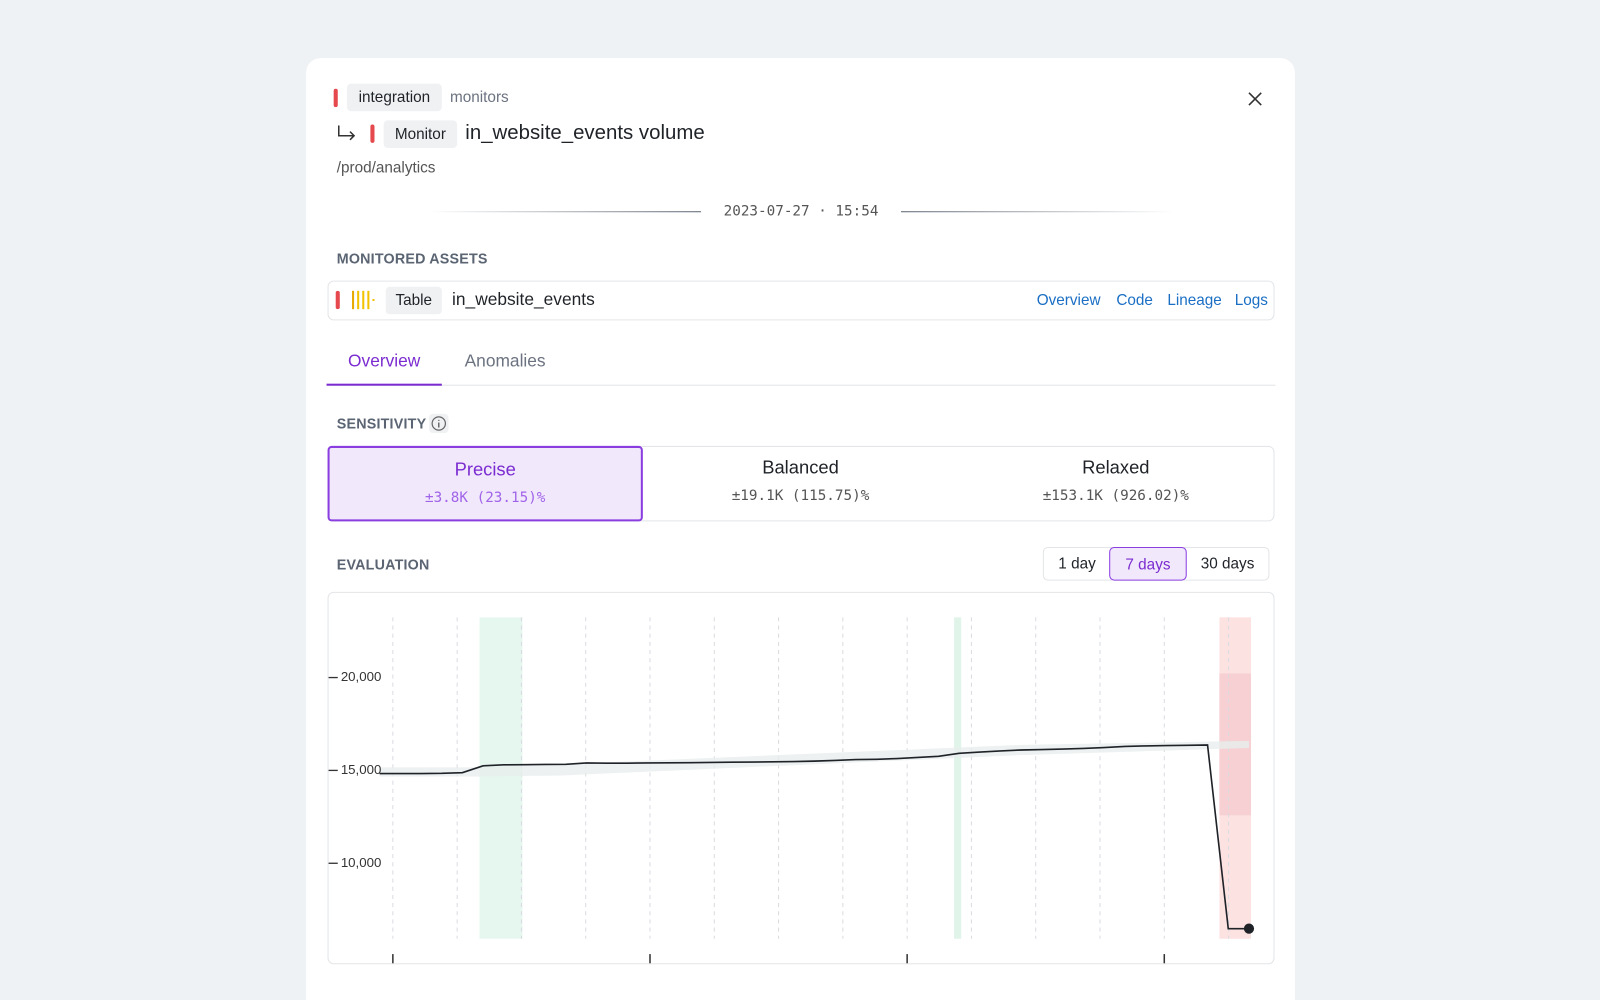  I want to click on info-icon, so click(439, 423).